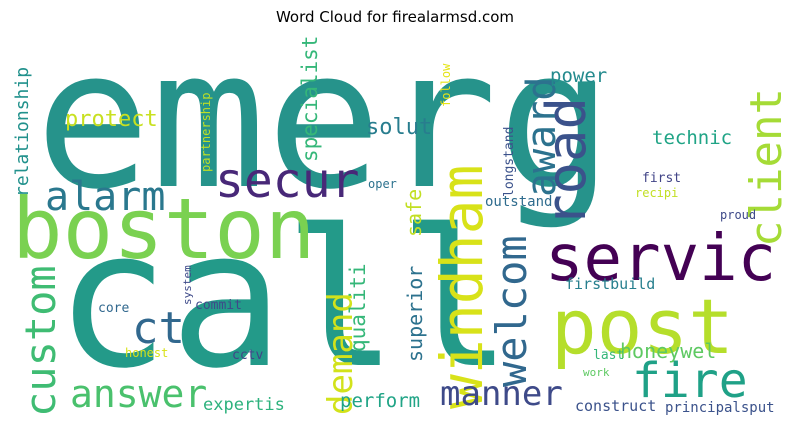 The height and width of the screenshot is (427, 790). Describe the element at coordinates (287, 181) in the screenshot. I see `word-secur: secur` at that location.